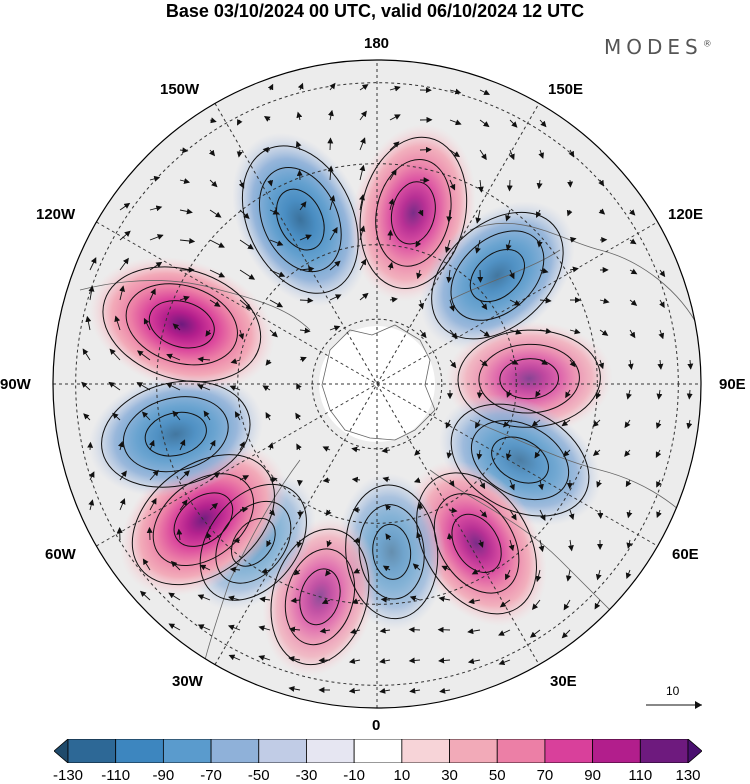 The width and height of the screenshot is (750, 784). Describe the element at coordinates (545, 775) in the screenshot. I see `colorbar-tick-label: 70` at that location.